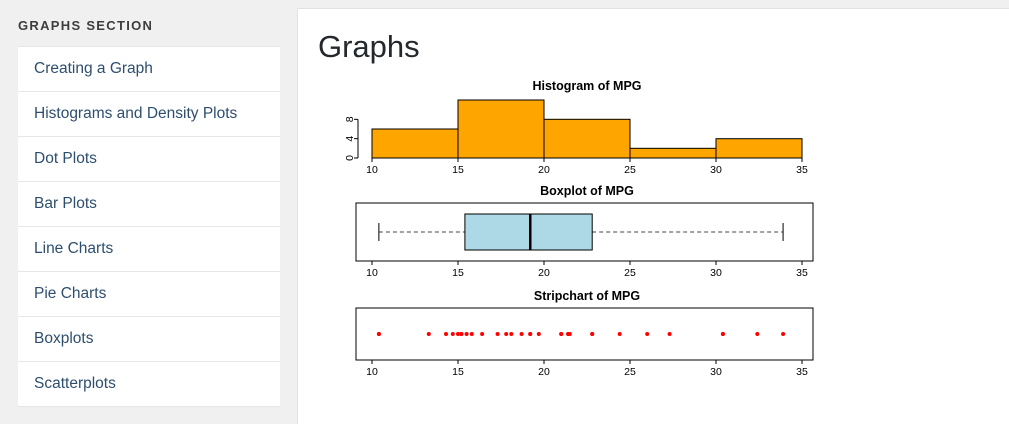 Image resolution: width=1009 pixels, height=424 pixels. I want to click on boxplot-x-tick-label: 25, so click(630, 273).